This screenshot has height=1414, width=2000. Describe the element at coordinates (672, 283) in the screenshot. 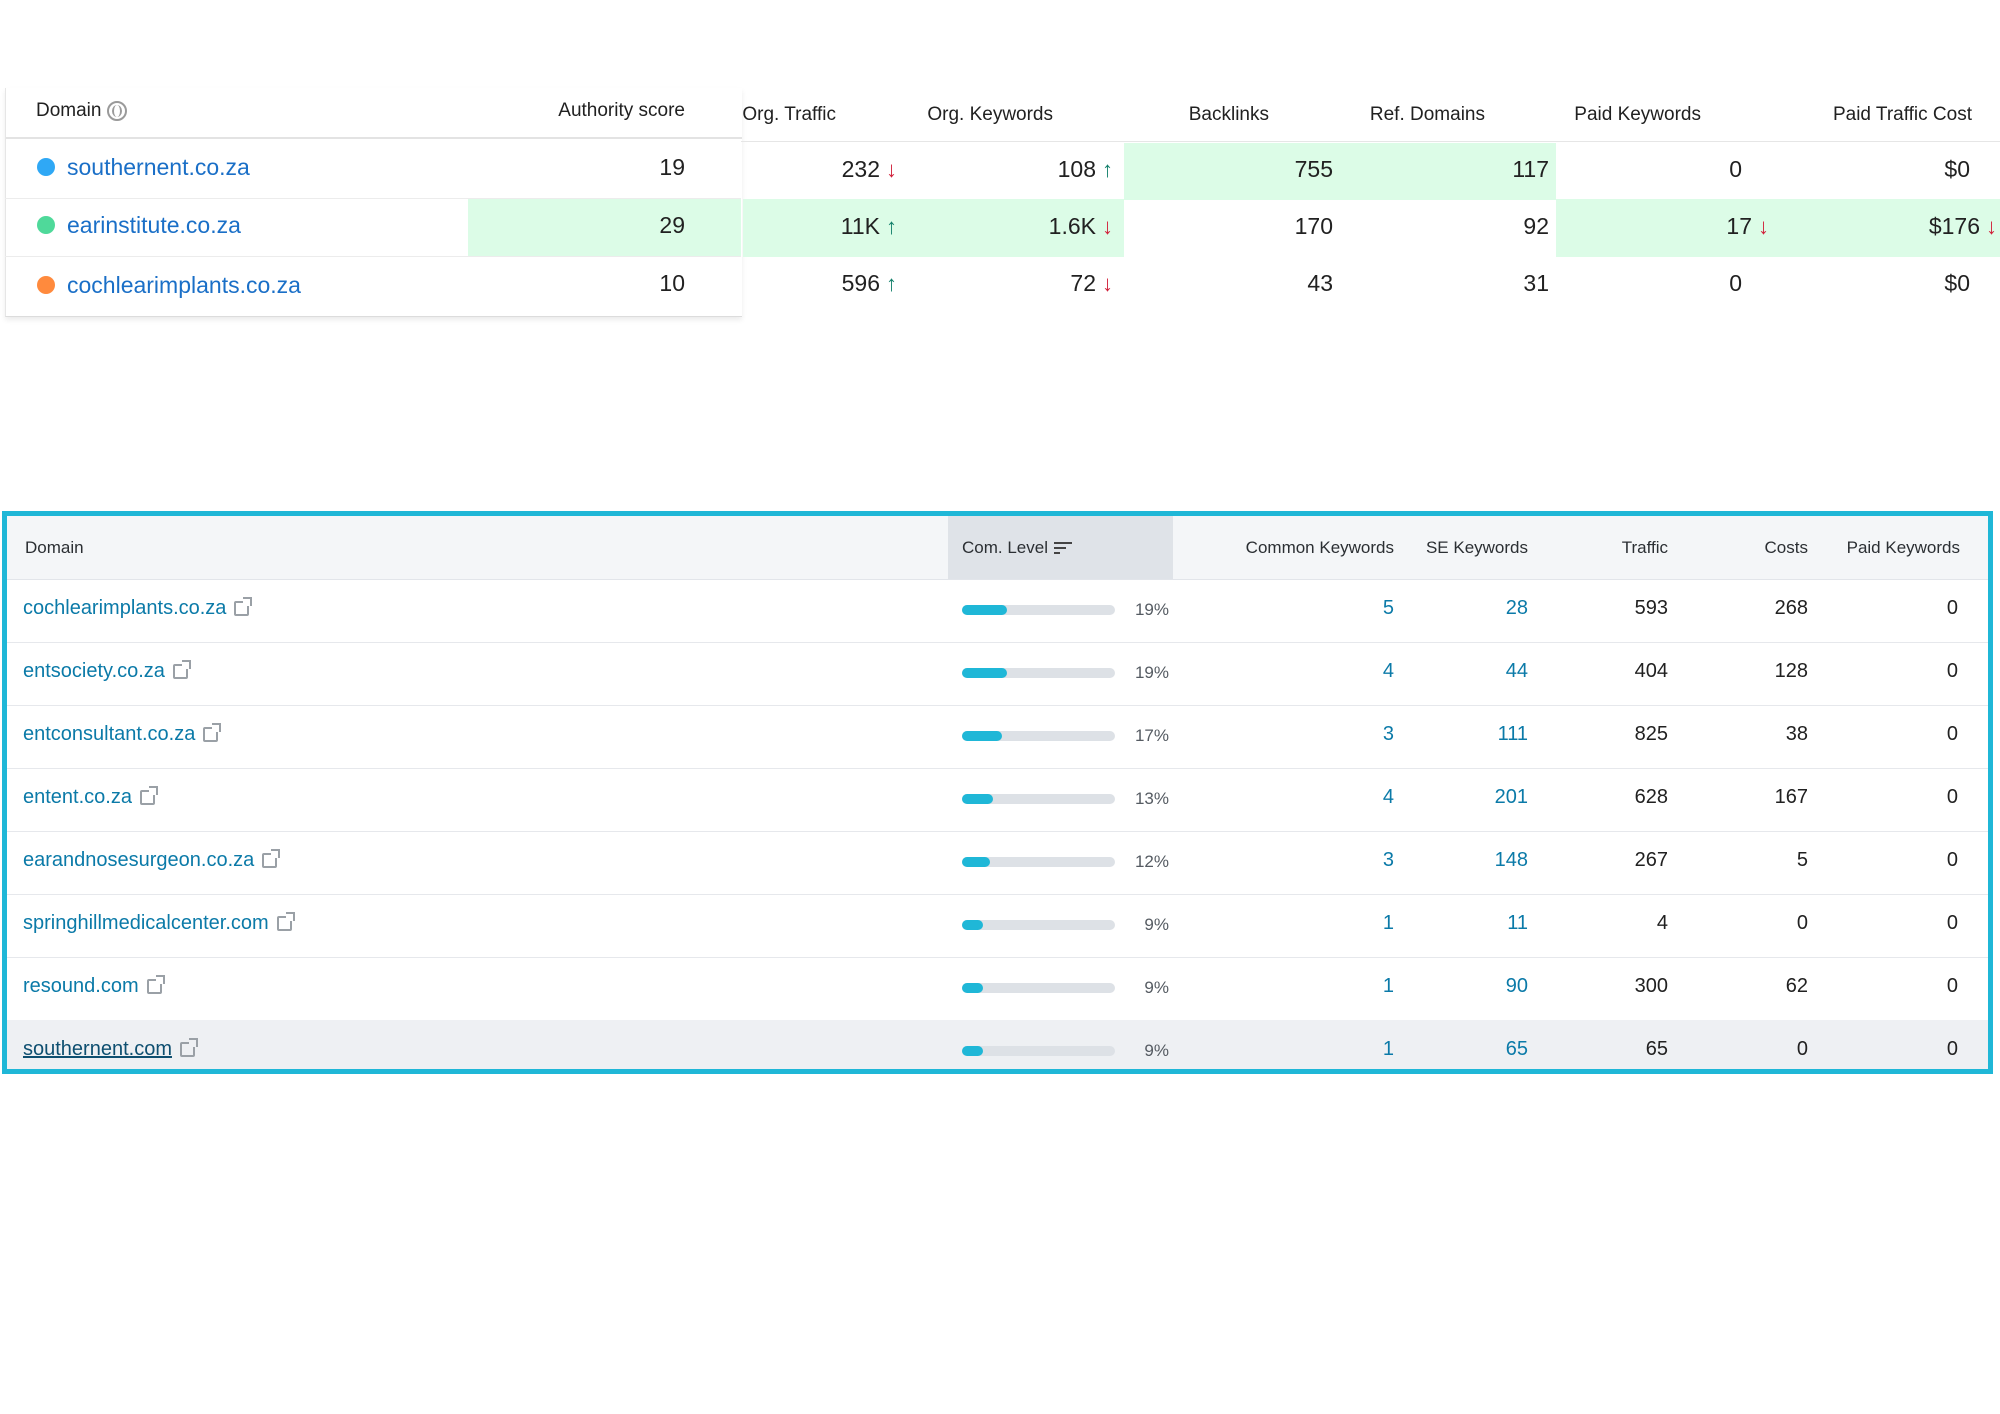

I see `authority-score: 10` at that location.